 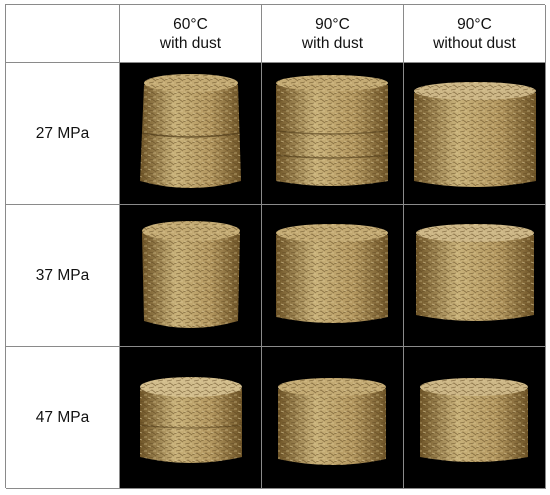 I want to click on briquette-photo-27mpa-90c-no-dust, so click(x=475, y=134).